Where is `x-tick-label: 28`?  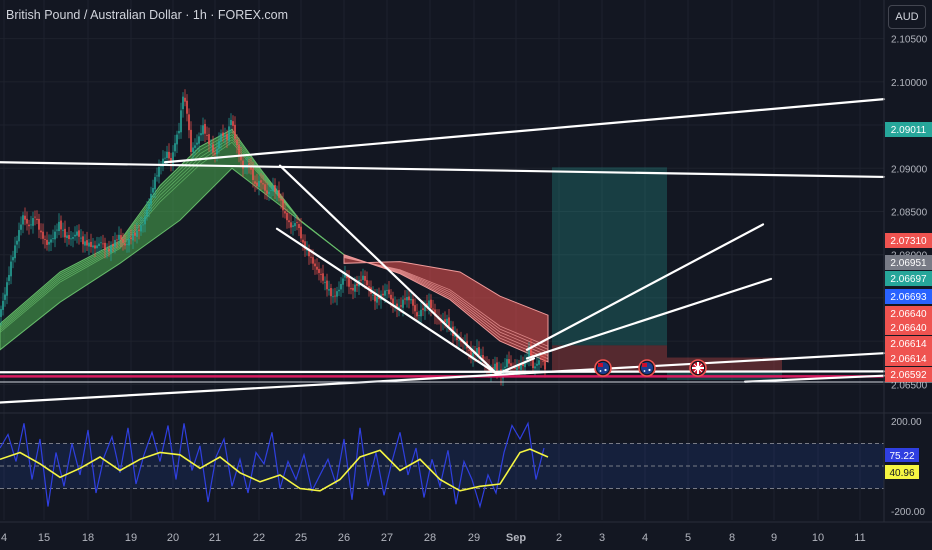
x-tick-label: 28 is located at coordinates (430, 538).